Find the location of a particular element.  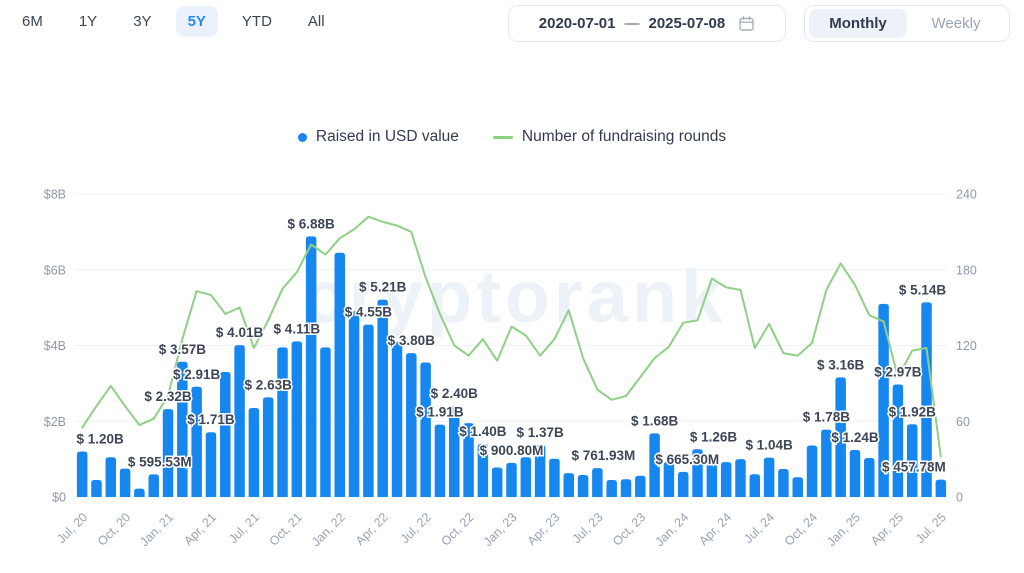

legend-dot-icon is located at coordinates (302, 137).